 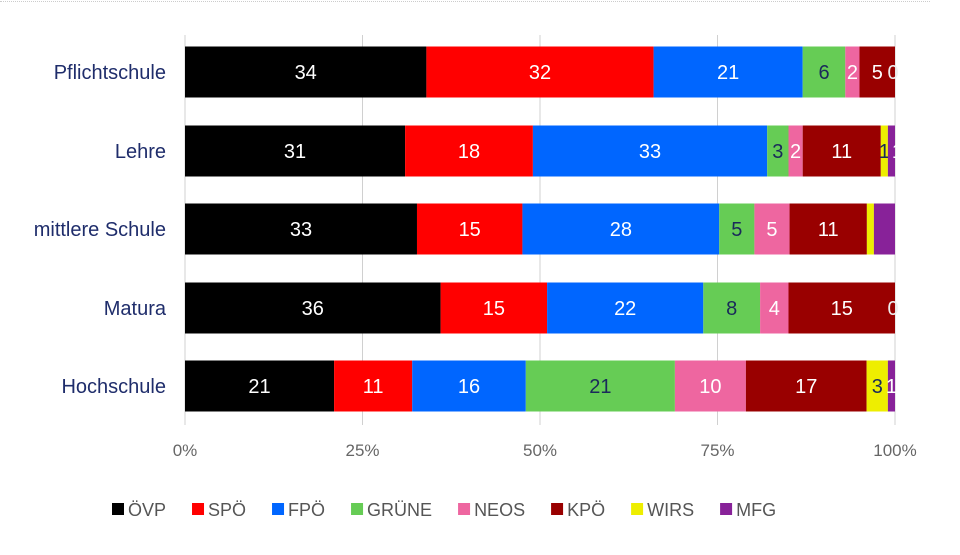 I want to click on category-label: Lehre, so click(x=140, y=152).